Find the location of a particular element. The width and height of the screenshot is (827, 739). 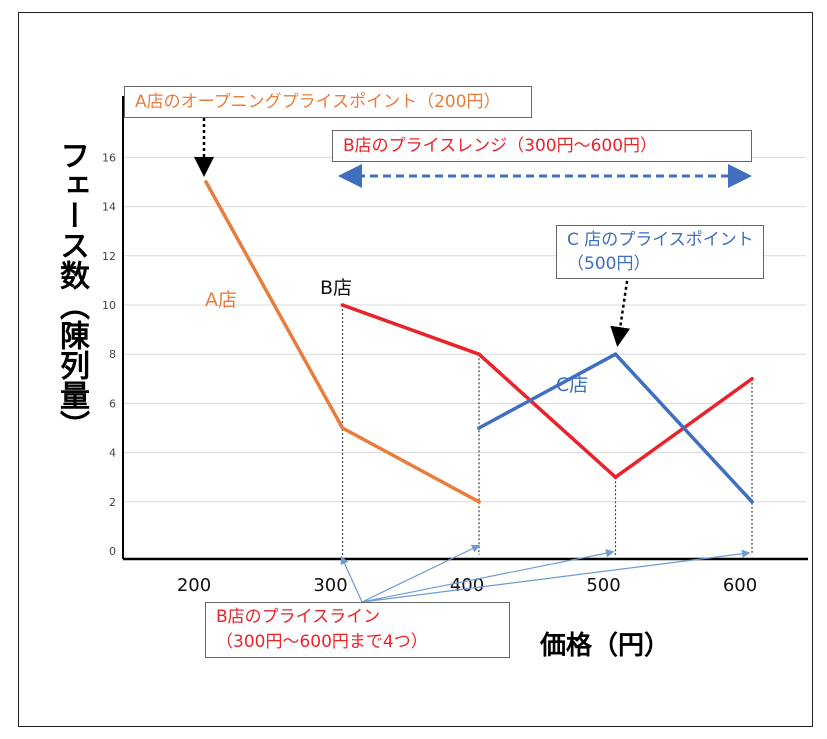

y-ticks: 0 2 4 6 8 10 12 14 16 is located at coordinates (109, 354).